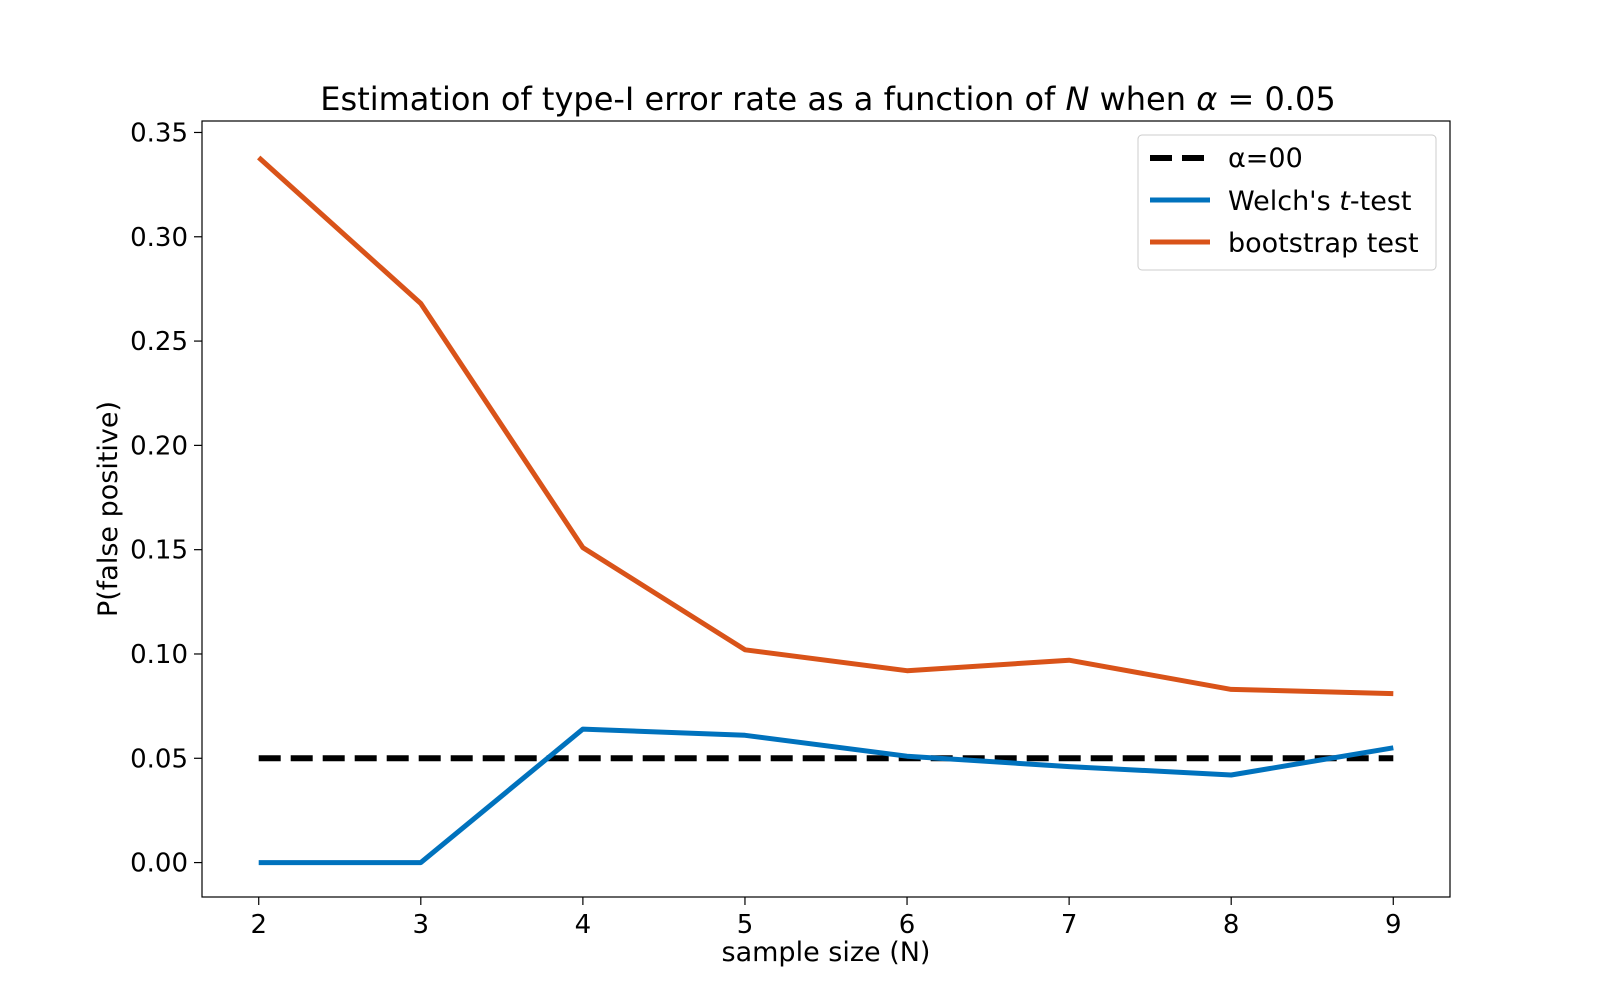 The image size is (1600, 1004). Describe the element at coordinates (1231, 925) in the screenshot. I see `x-tick-label: 8` at that location.